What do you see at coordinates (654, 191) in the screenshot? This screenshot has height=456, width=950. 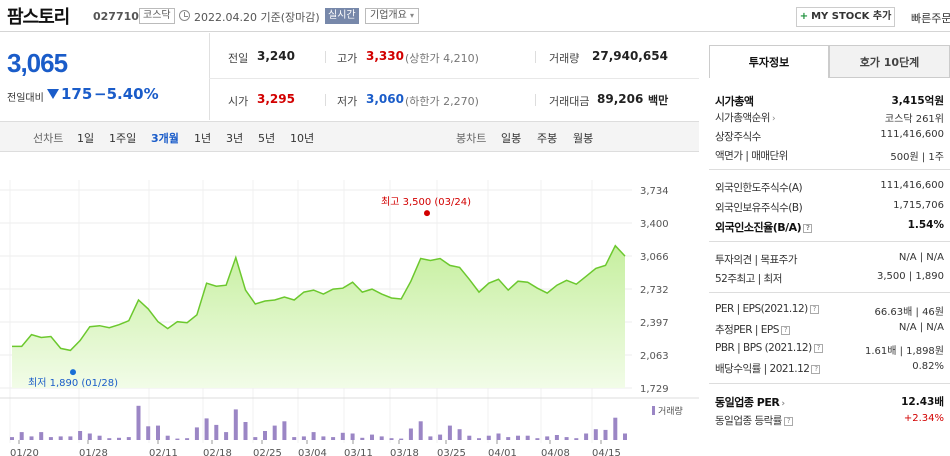 I see `y-tick-label: 3,734` at bounding box center [654, 191].